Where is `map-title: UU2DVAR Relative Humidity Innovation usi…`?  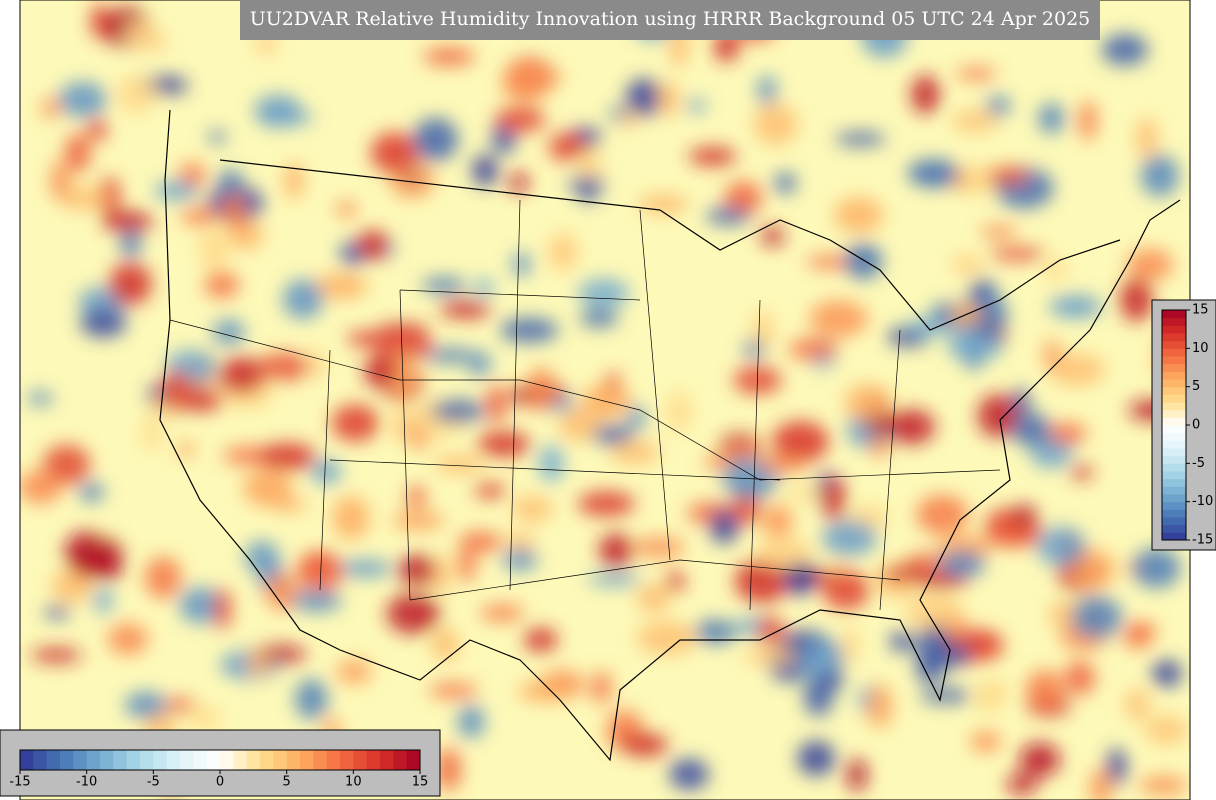 map-title: UU2DVAR Relative Humidity Innovation usi… is located at coordinates (670, 19).